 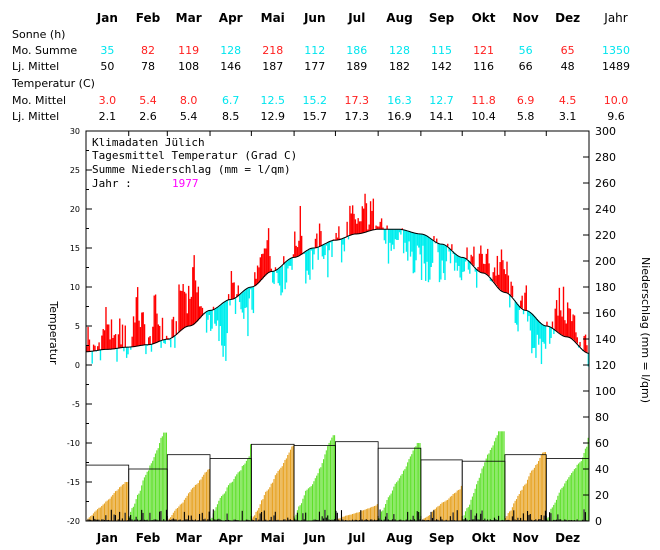 What do you see at coordinates (526, 100) in the screenshot?
I see `temp-cell: 6.9` at bounding box center [526, 100].